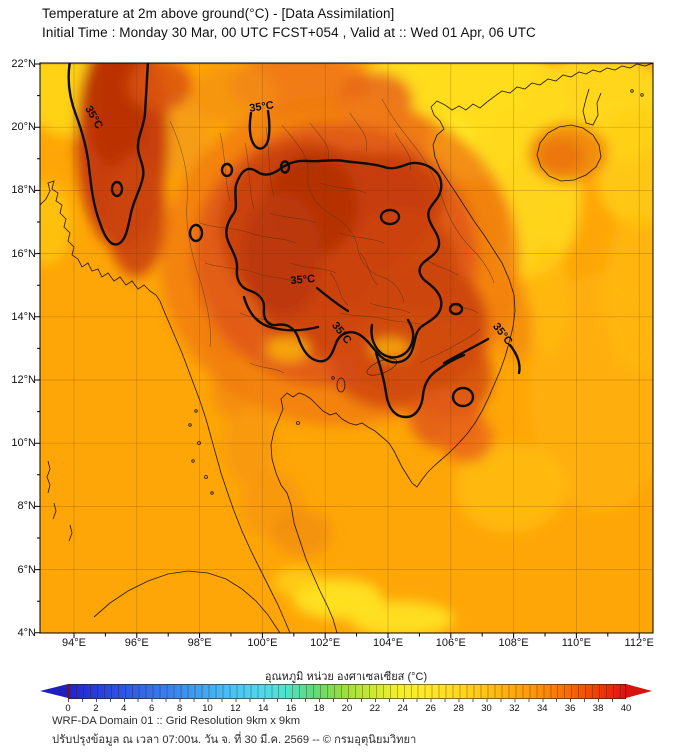 This screenshot has width=676, height=756. I want to click on colorbar-tick-label: 18, so click(319, 708).